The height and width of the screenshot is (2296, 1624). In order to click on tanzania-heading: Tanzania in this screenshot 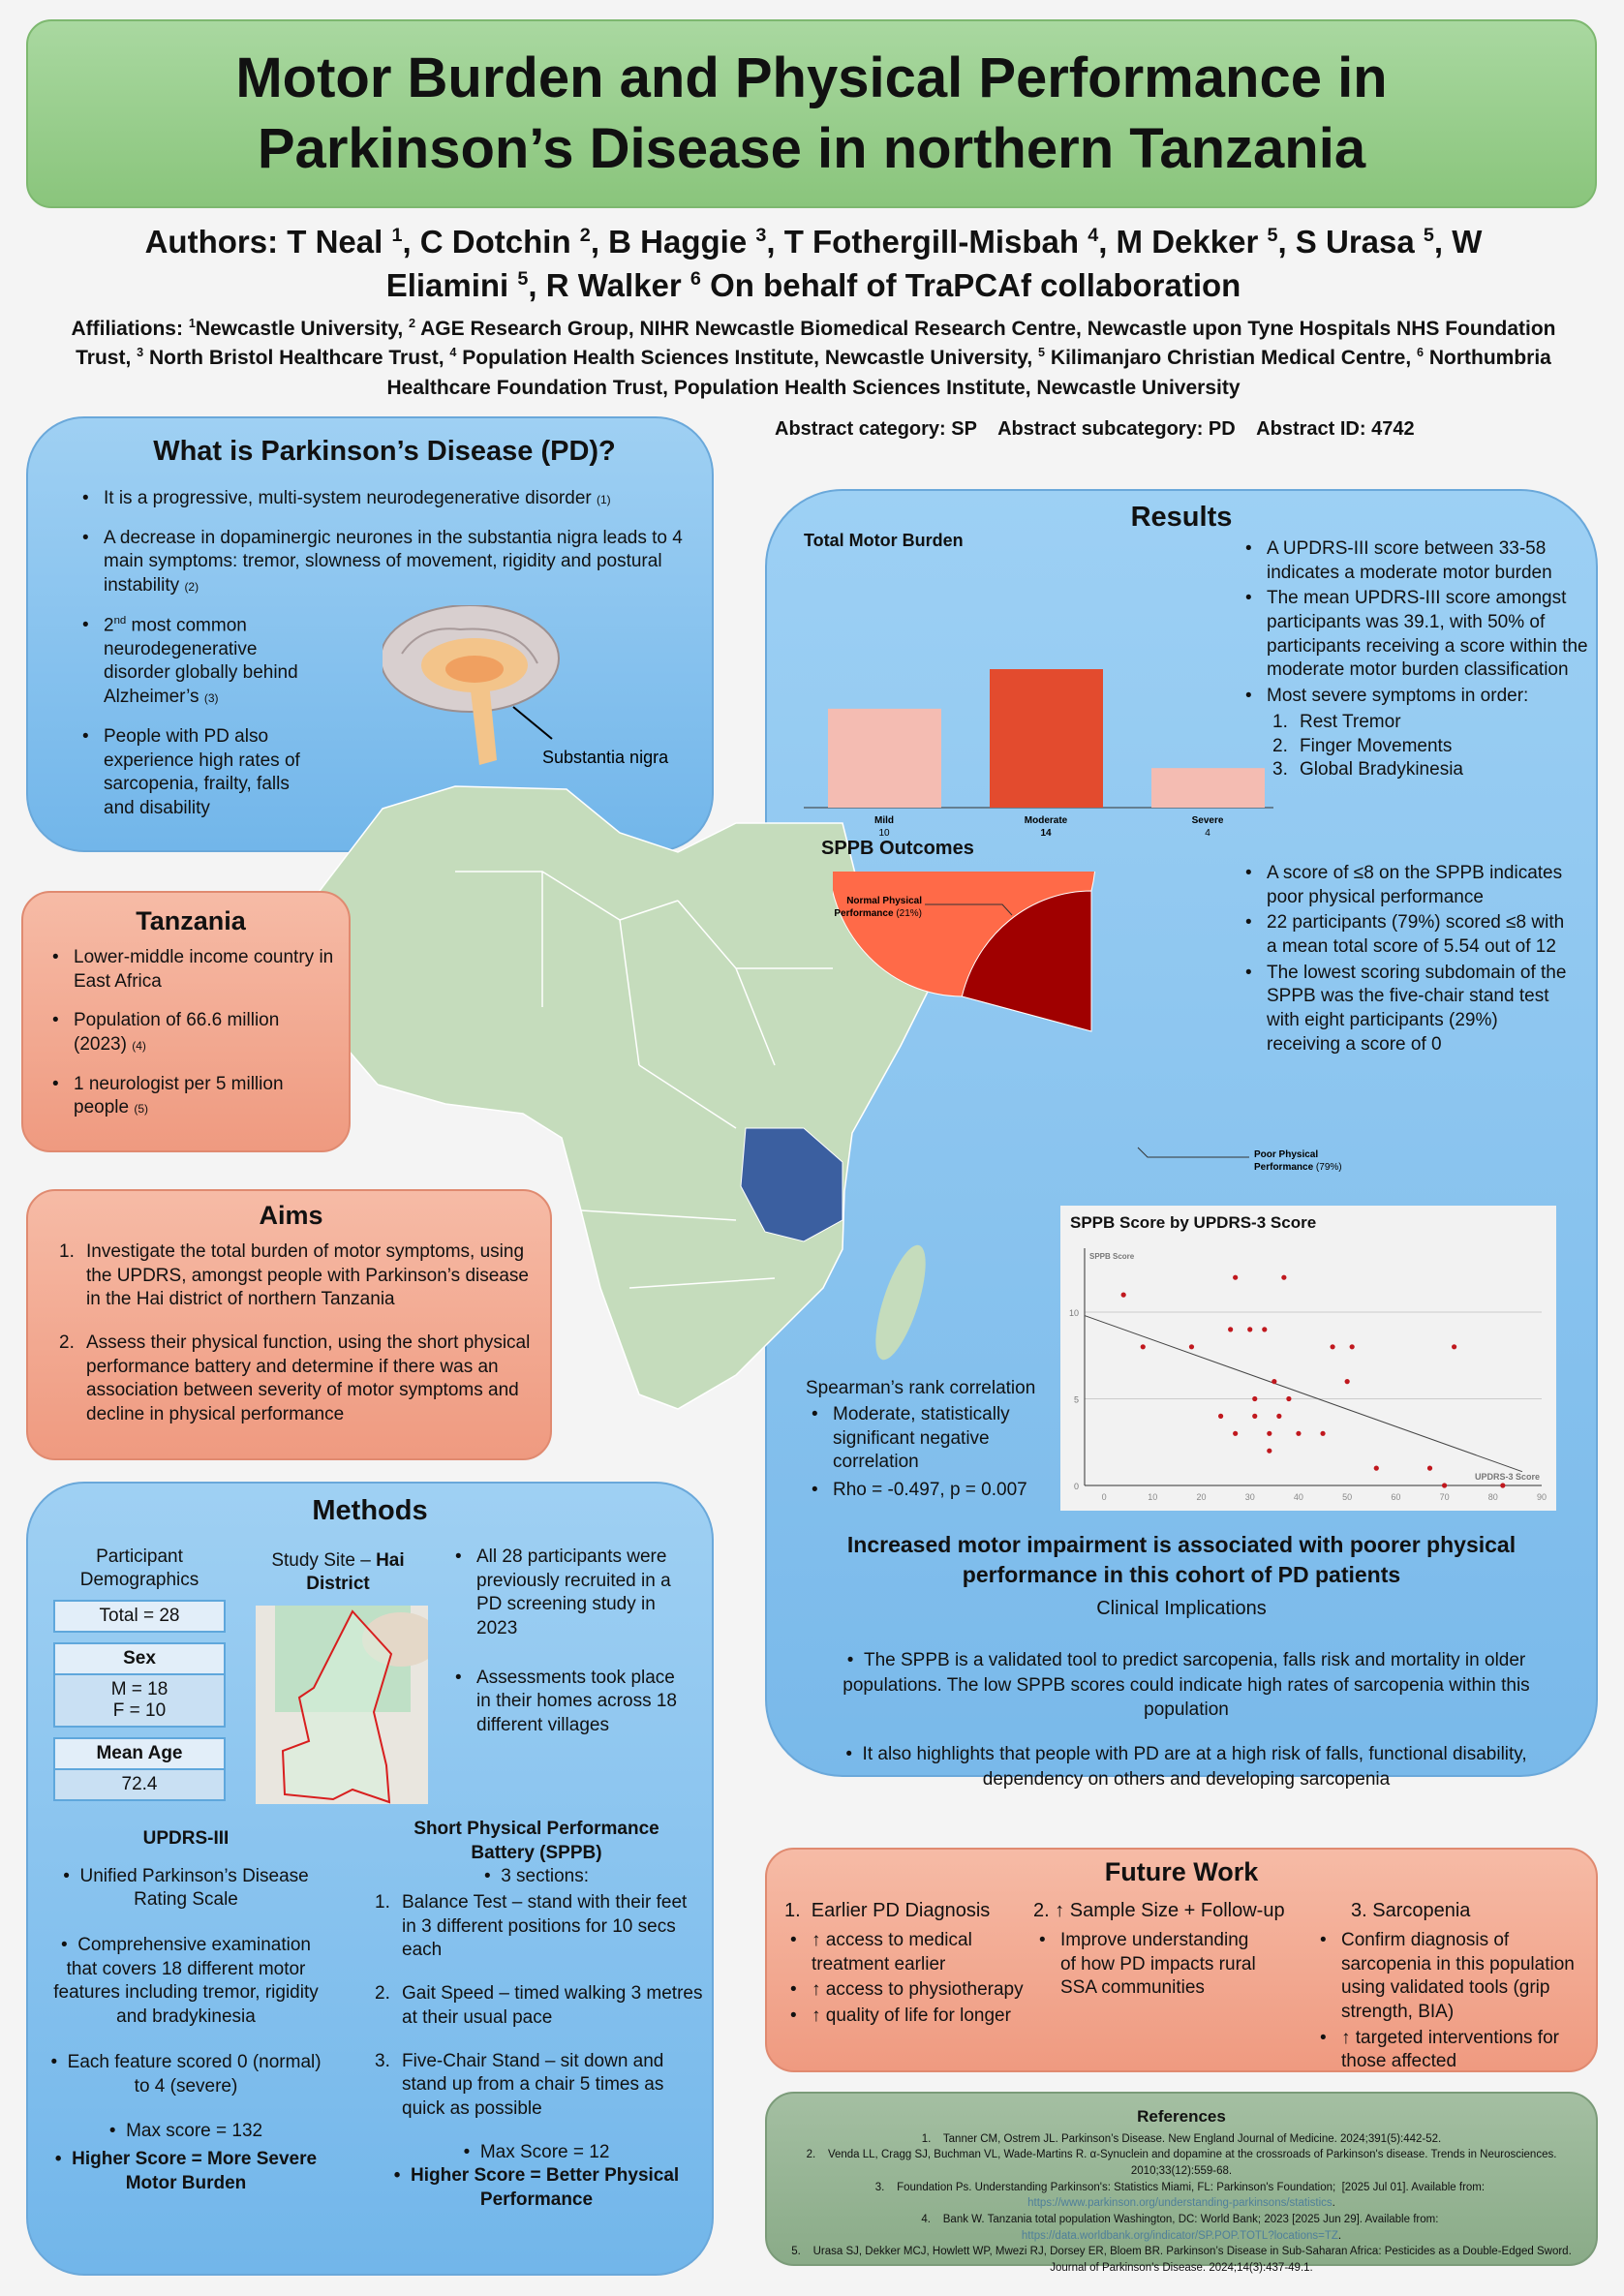, I will do `click(191, 920)`.